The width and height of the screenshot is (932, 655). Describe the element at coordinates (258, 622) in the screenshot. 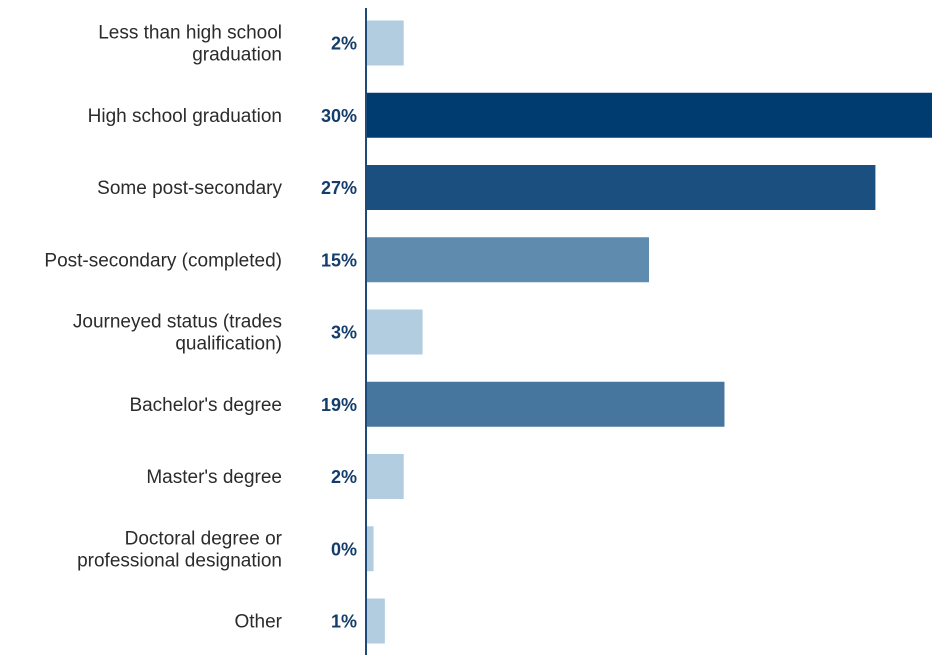

I see `category-label: Other` at that location.